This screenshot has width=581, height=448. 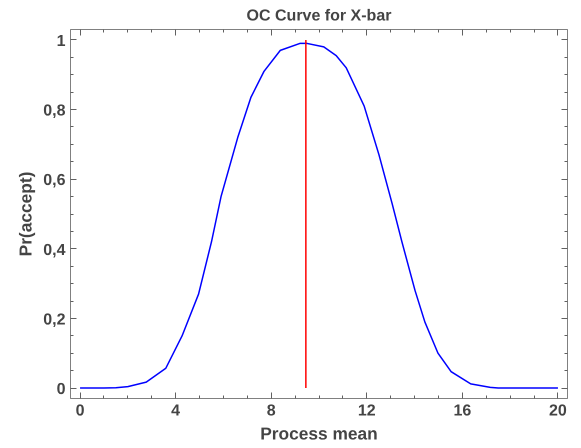 What do you see at coordinates (54, 250) in the screenshot?
I see `y-tick-label: 0,4` at bounding box center [54, 250].